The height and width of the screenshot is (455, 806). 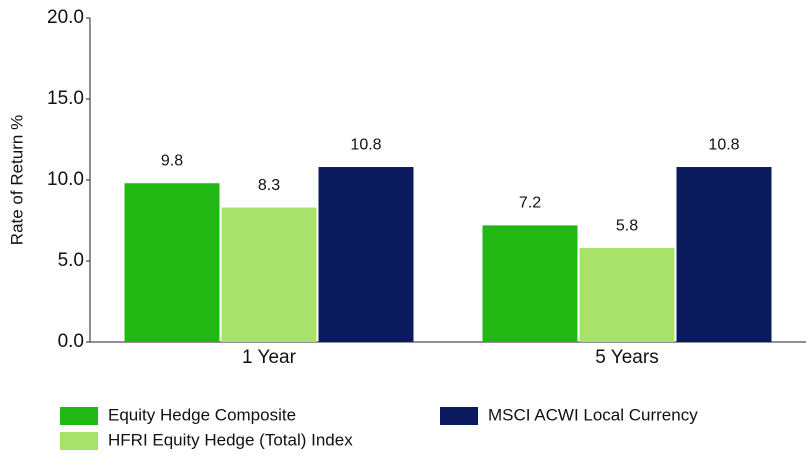 I want to click on x-tick-label: 5 Years, so click(x=626, y=357).